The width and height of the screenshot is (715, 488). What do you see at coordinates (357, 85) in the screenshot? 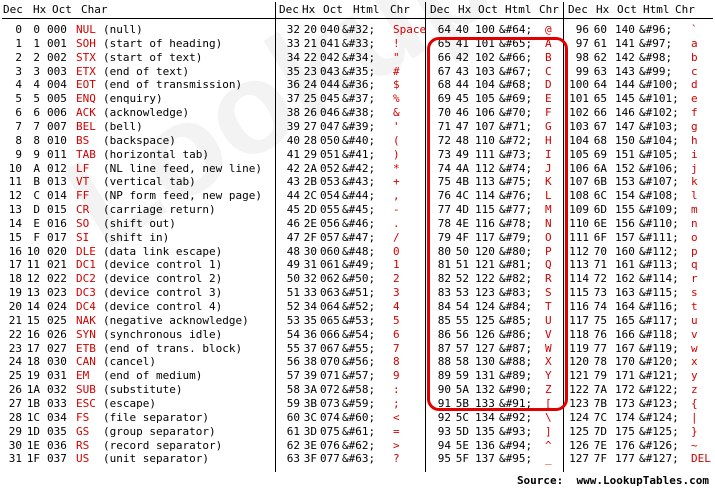
I see `table-row: 100 64 144 &#100; d` at bounding box center [357, 85].